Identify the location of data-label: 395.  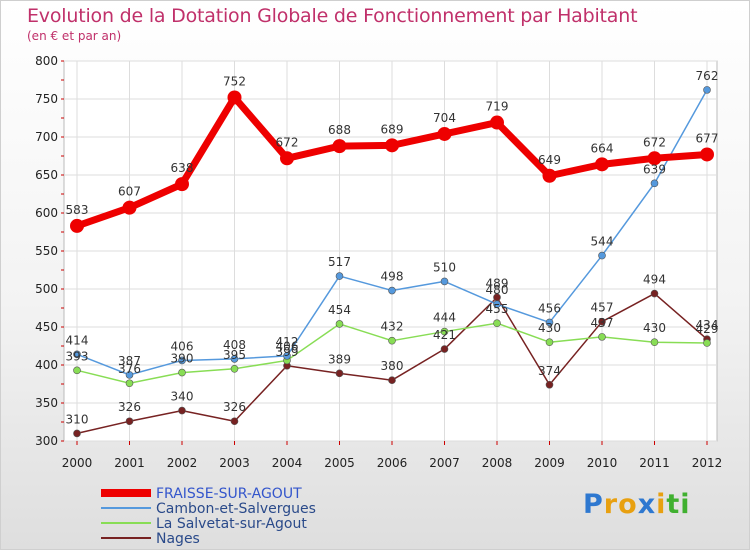
(234, 355).